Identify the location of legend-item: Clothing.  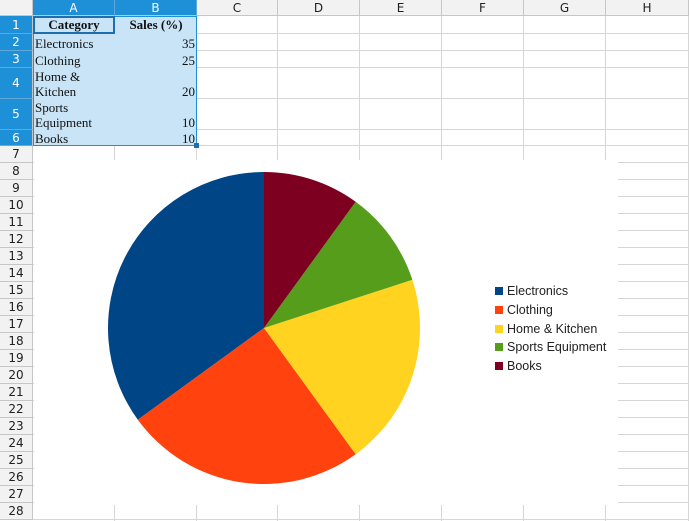
(550, 310).